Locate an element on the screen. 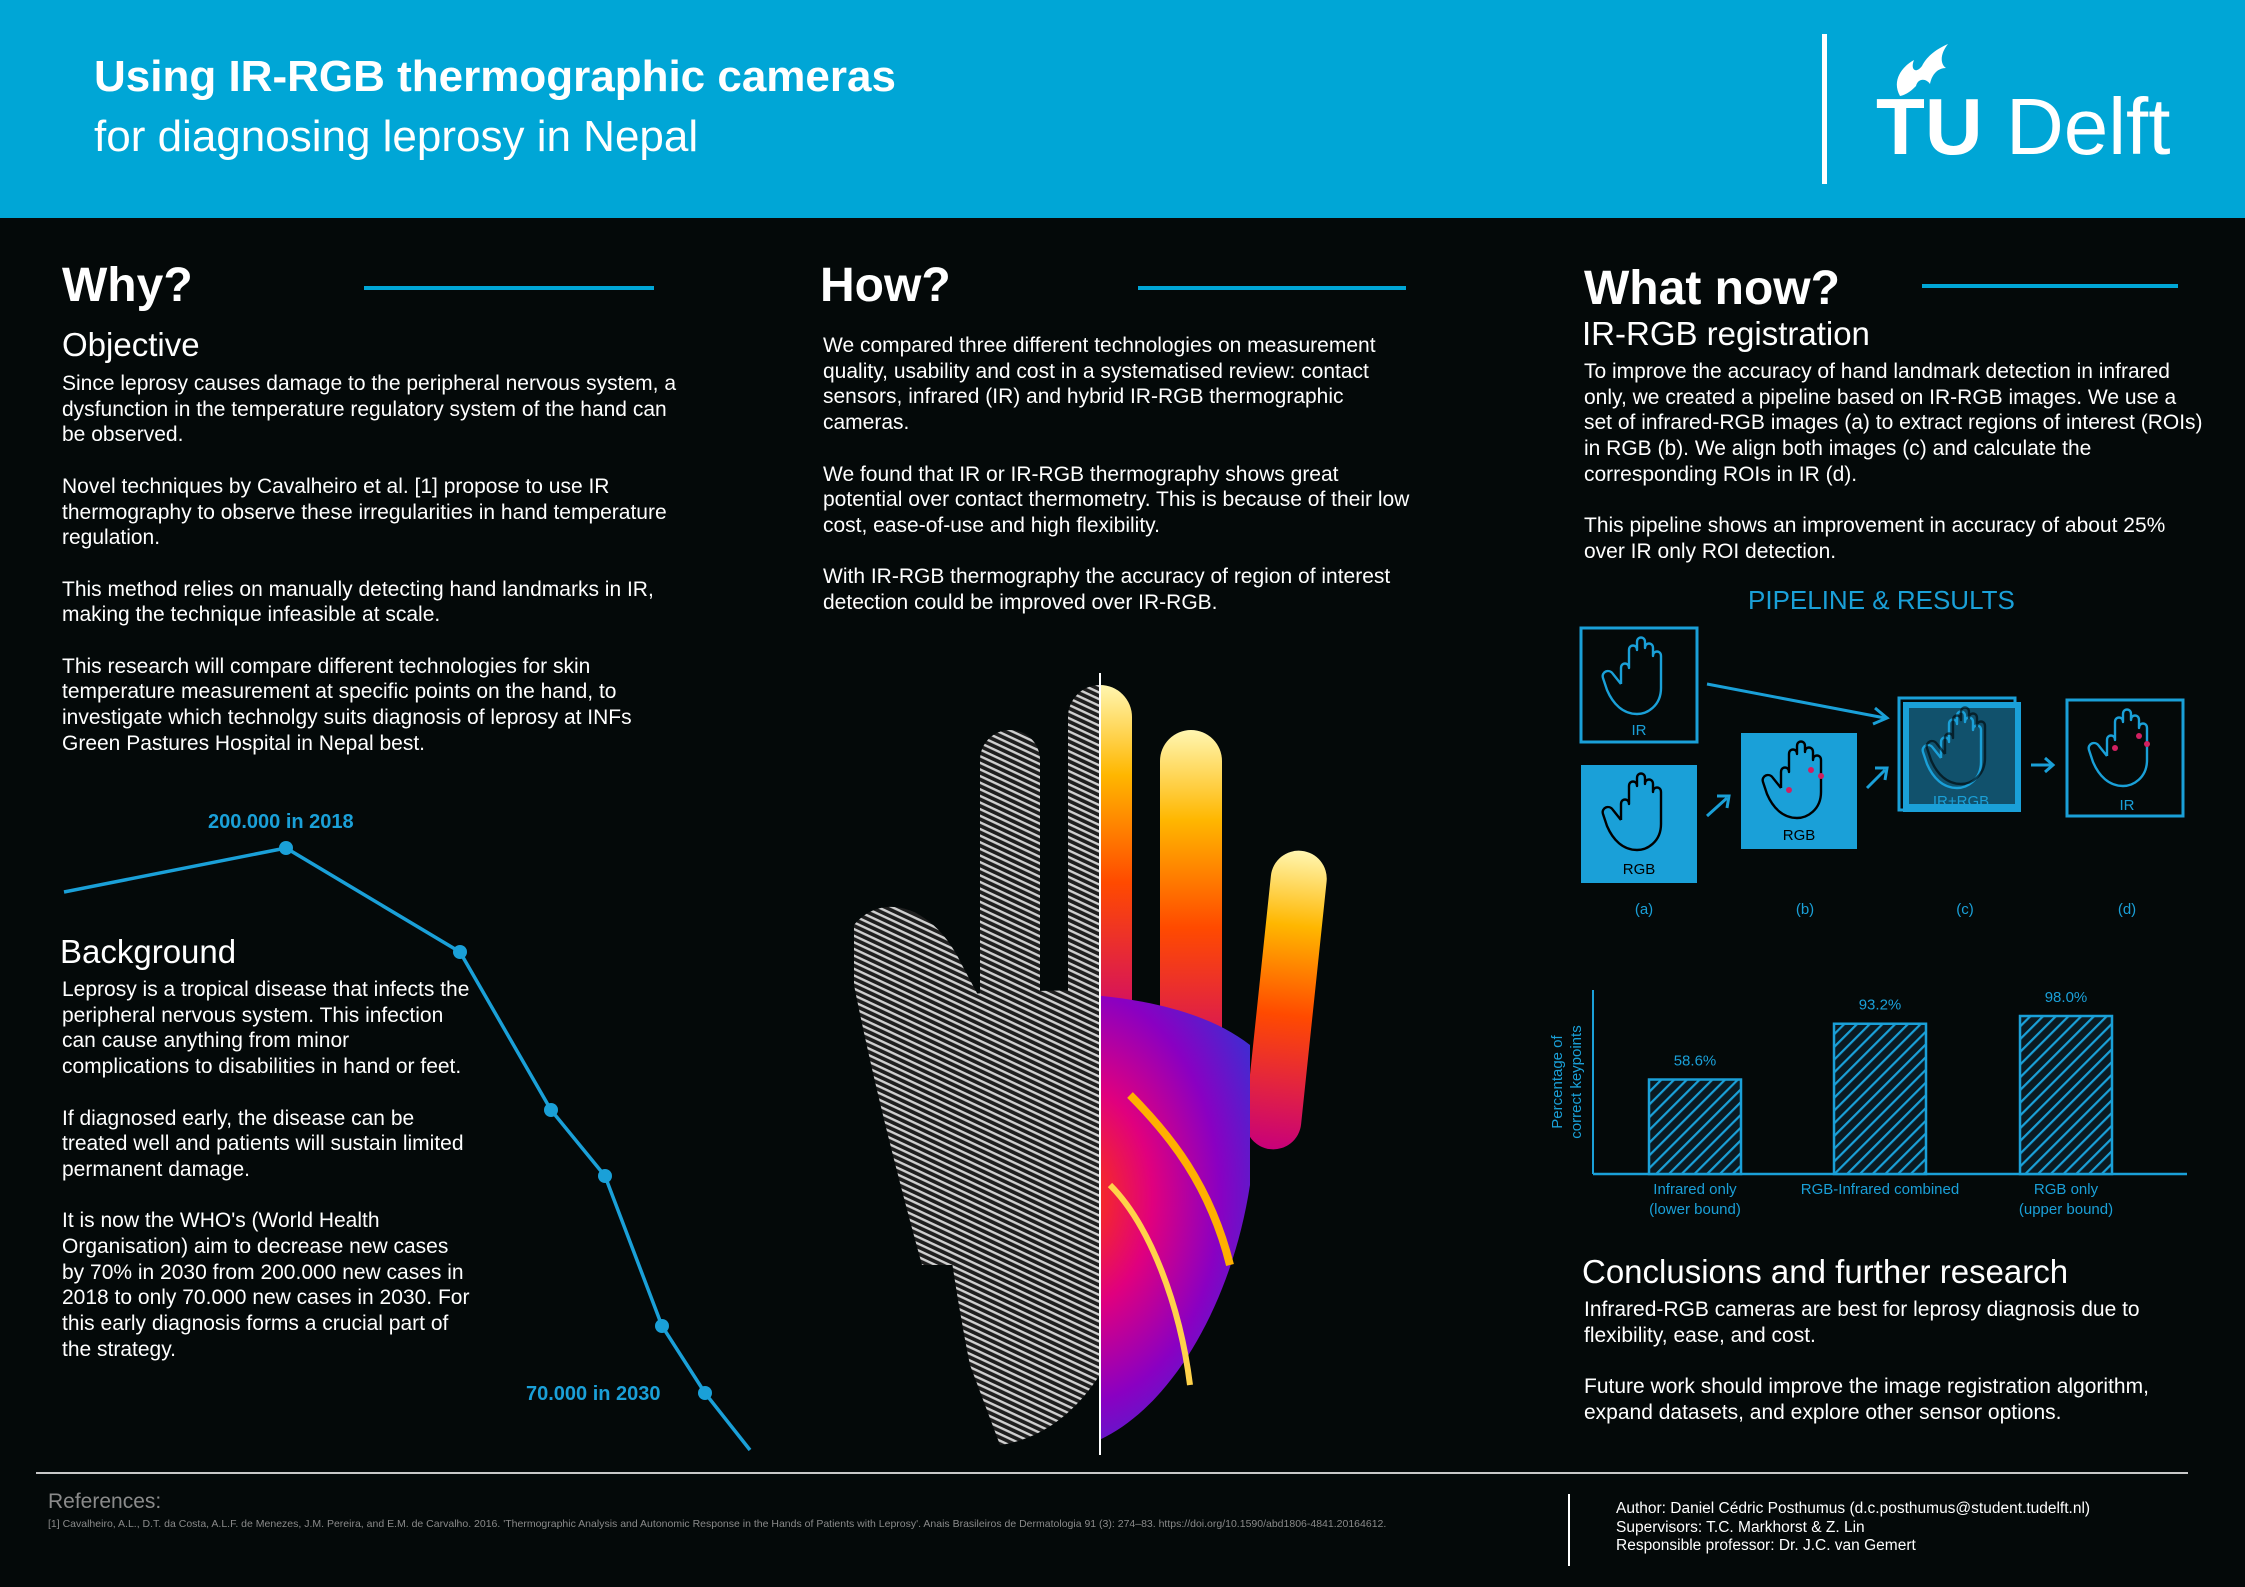 The image size is (2245, 1587). what-now-heading: What now? is located at coordinates (1712, 288).